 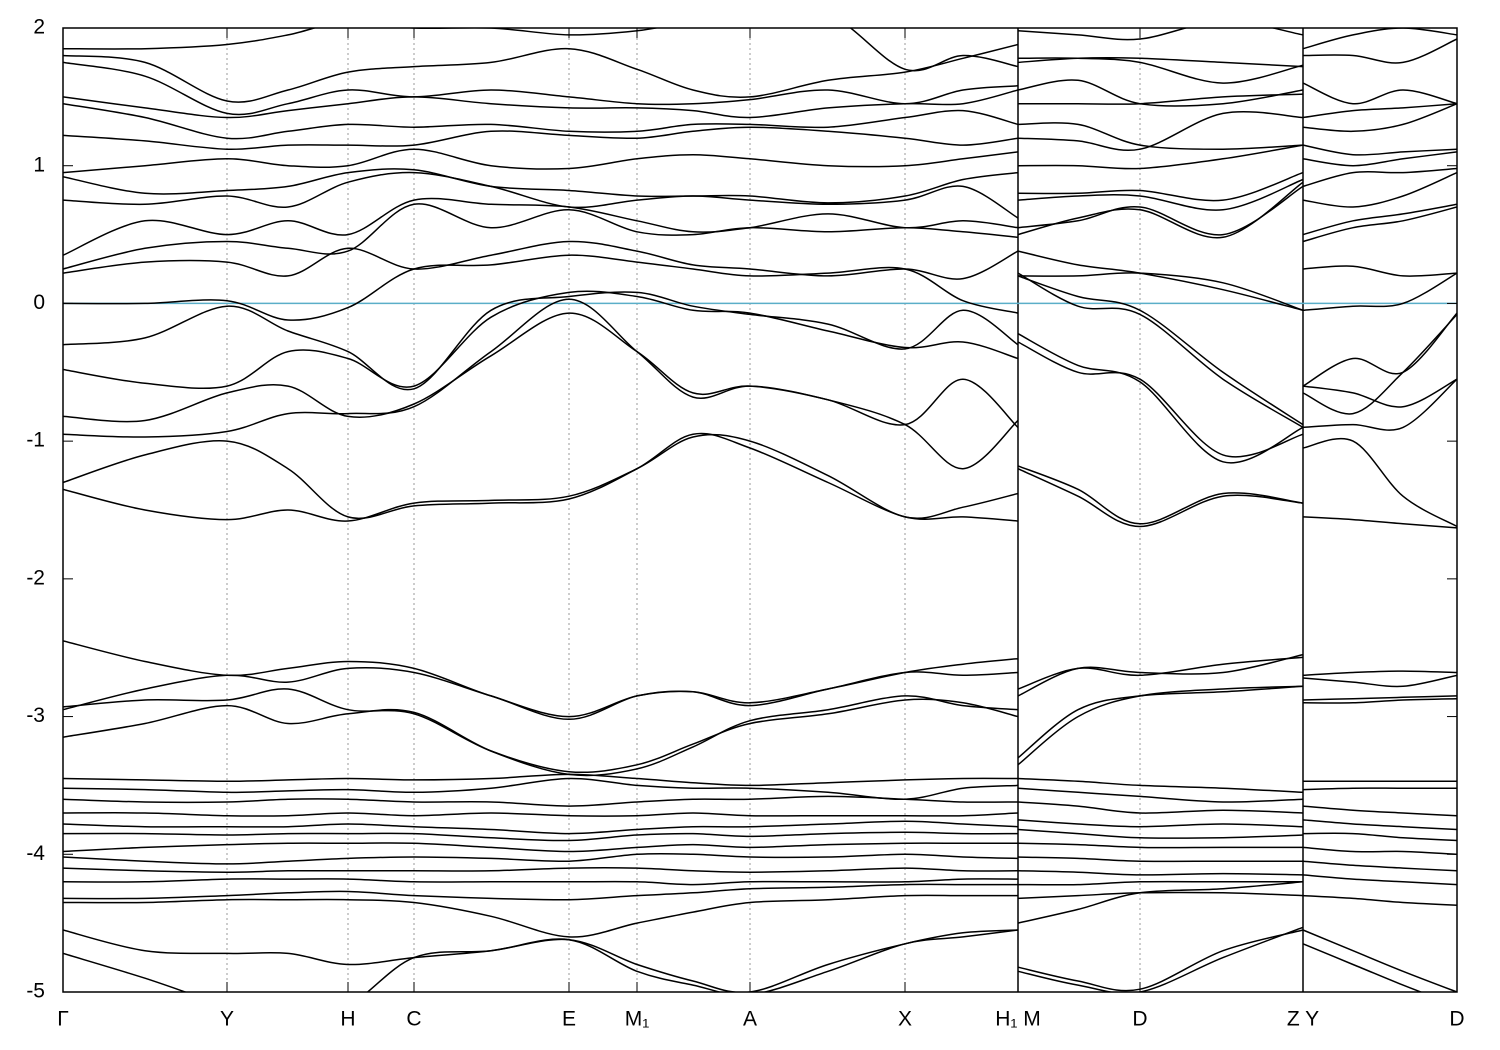 I want to click on y-tick-label: 2, so click(x=39, y=27).